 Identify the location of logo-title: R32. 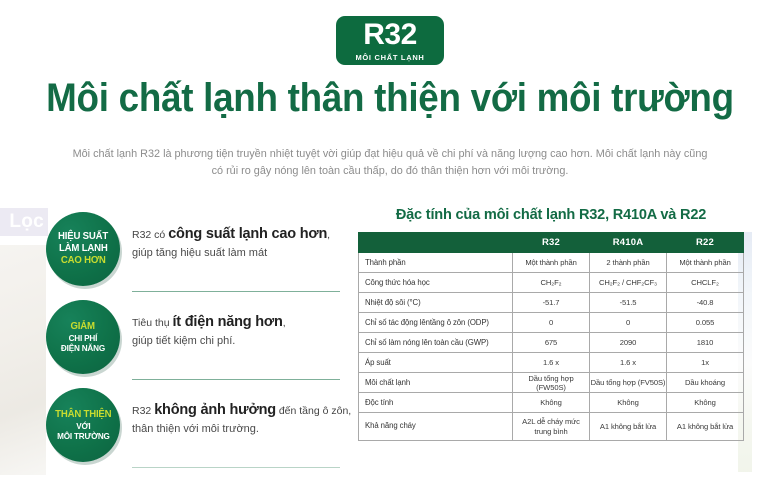
(390, 34).